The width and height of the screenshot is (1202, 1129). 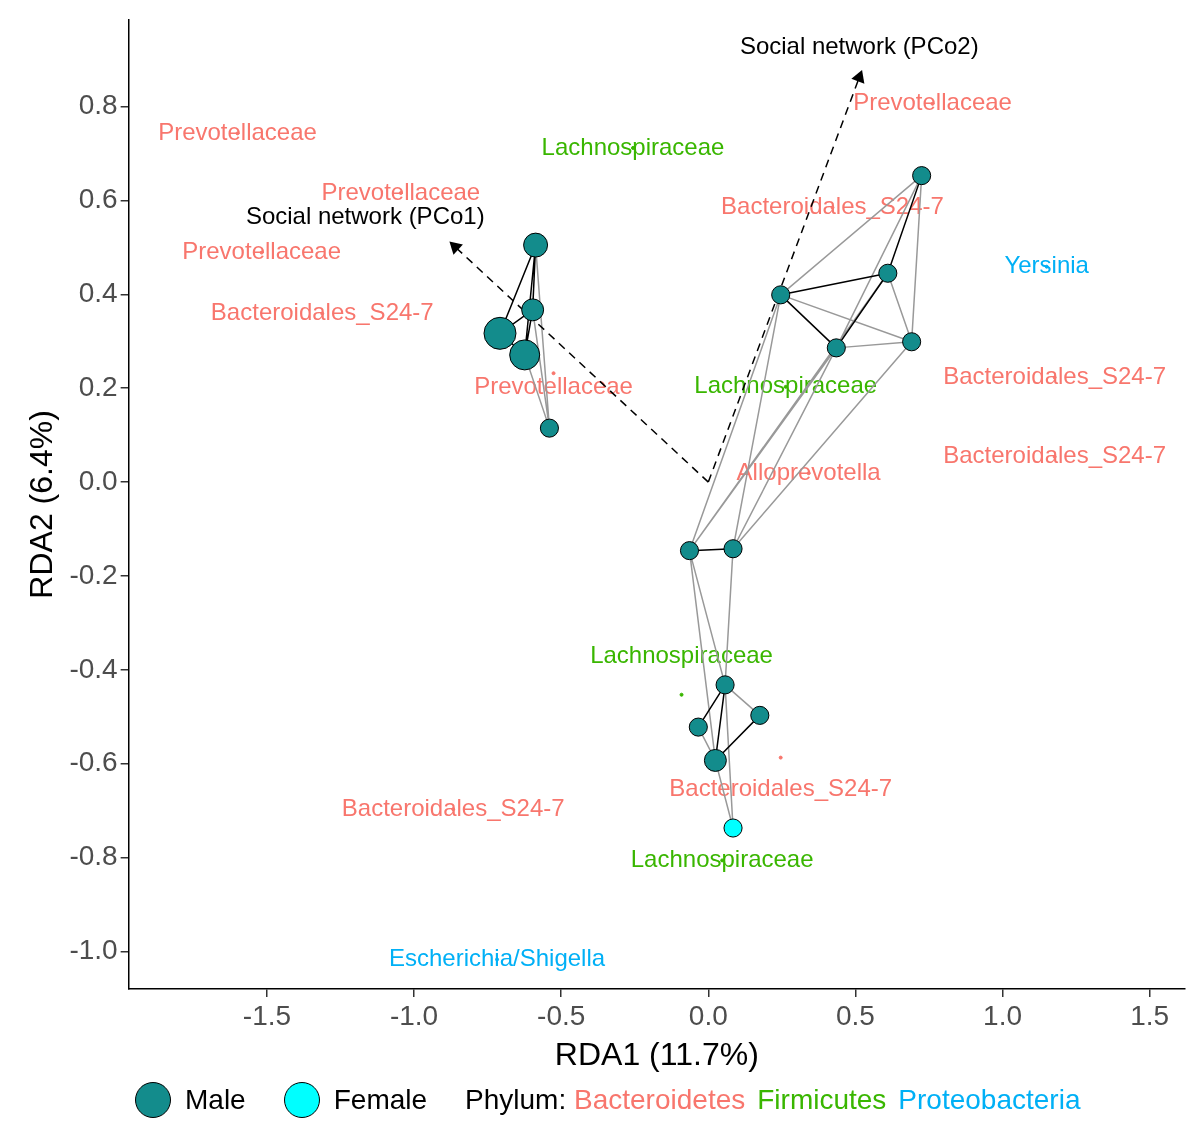 I want to click on y-tick-label: 0.6, so click(x=98, y=199).